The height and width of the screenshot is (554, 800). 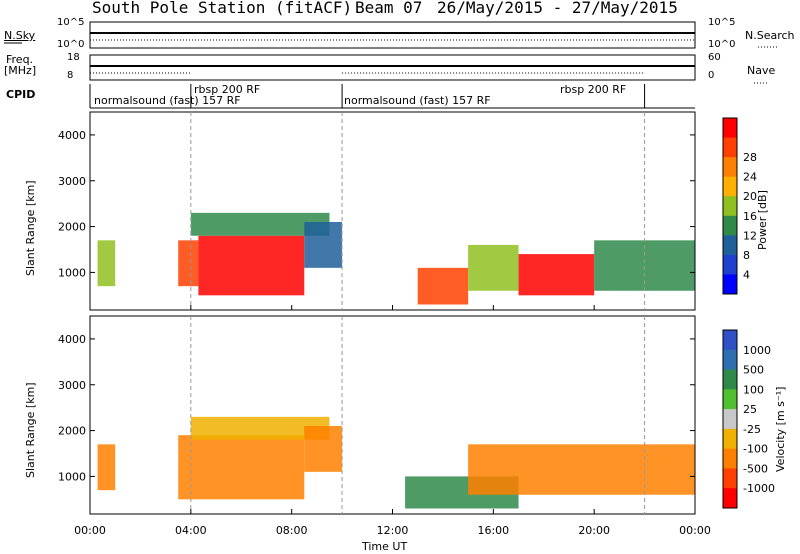 What do you see at coordinates (20, 59) in the screenshot?
I see `freq-label-1: Freq.` at bounding box center [20, 59].